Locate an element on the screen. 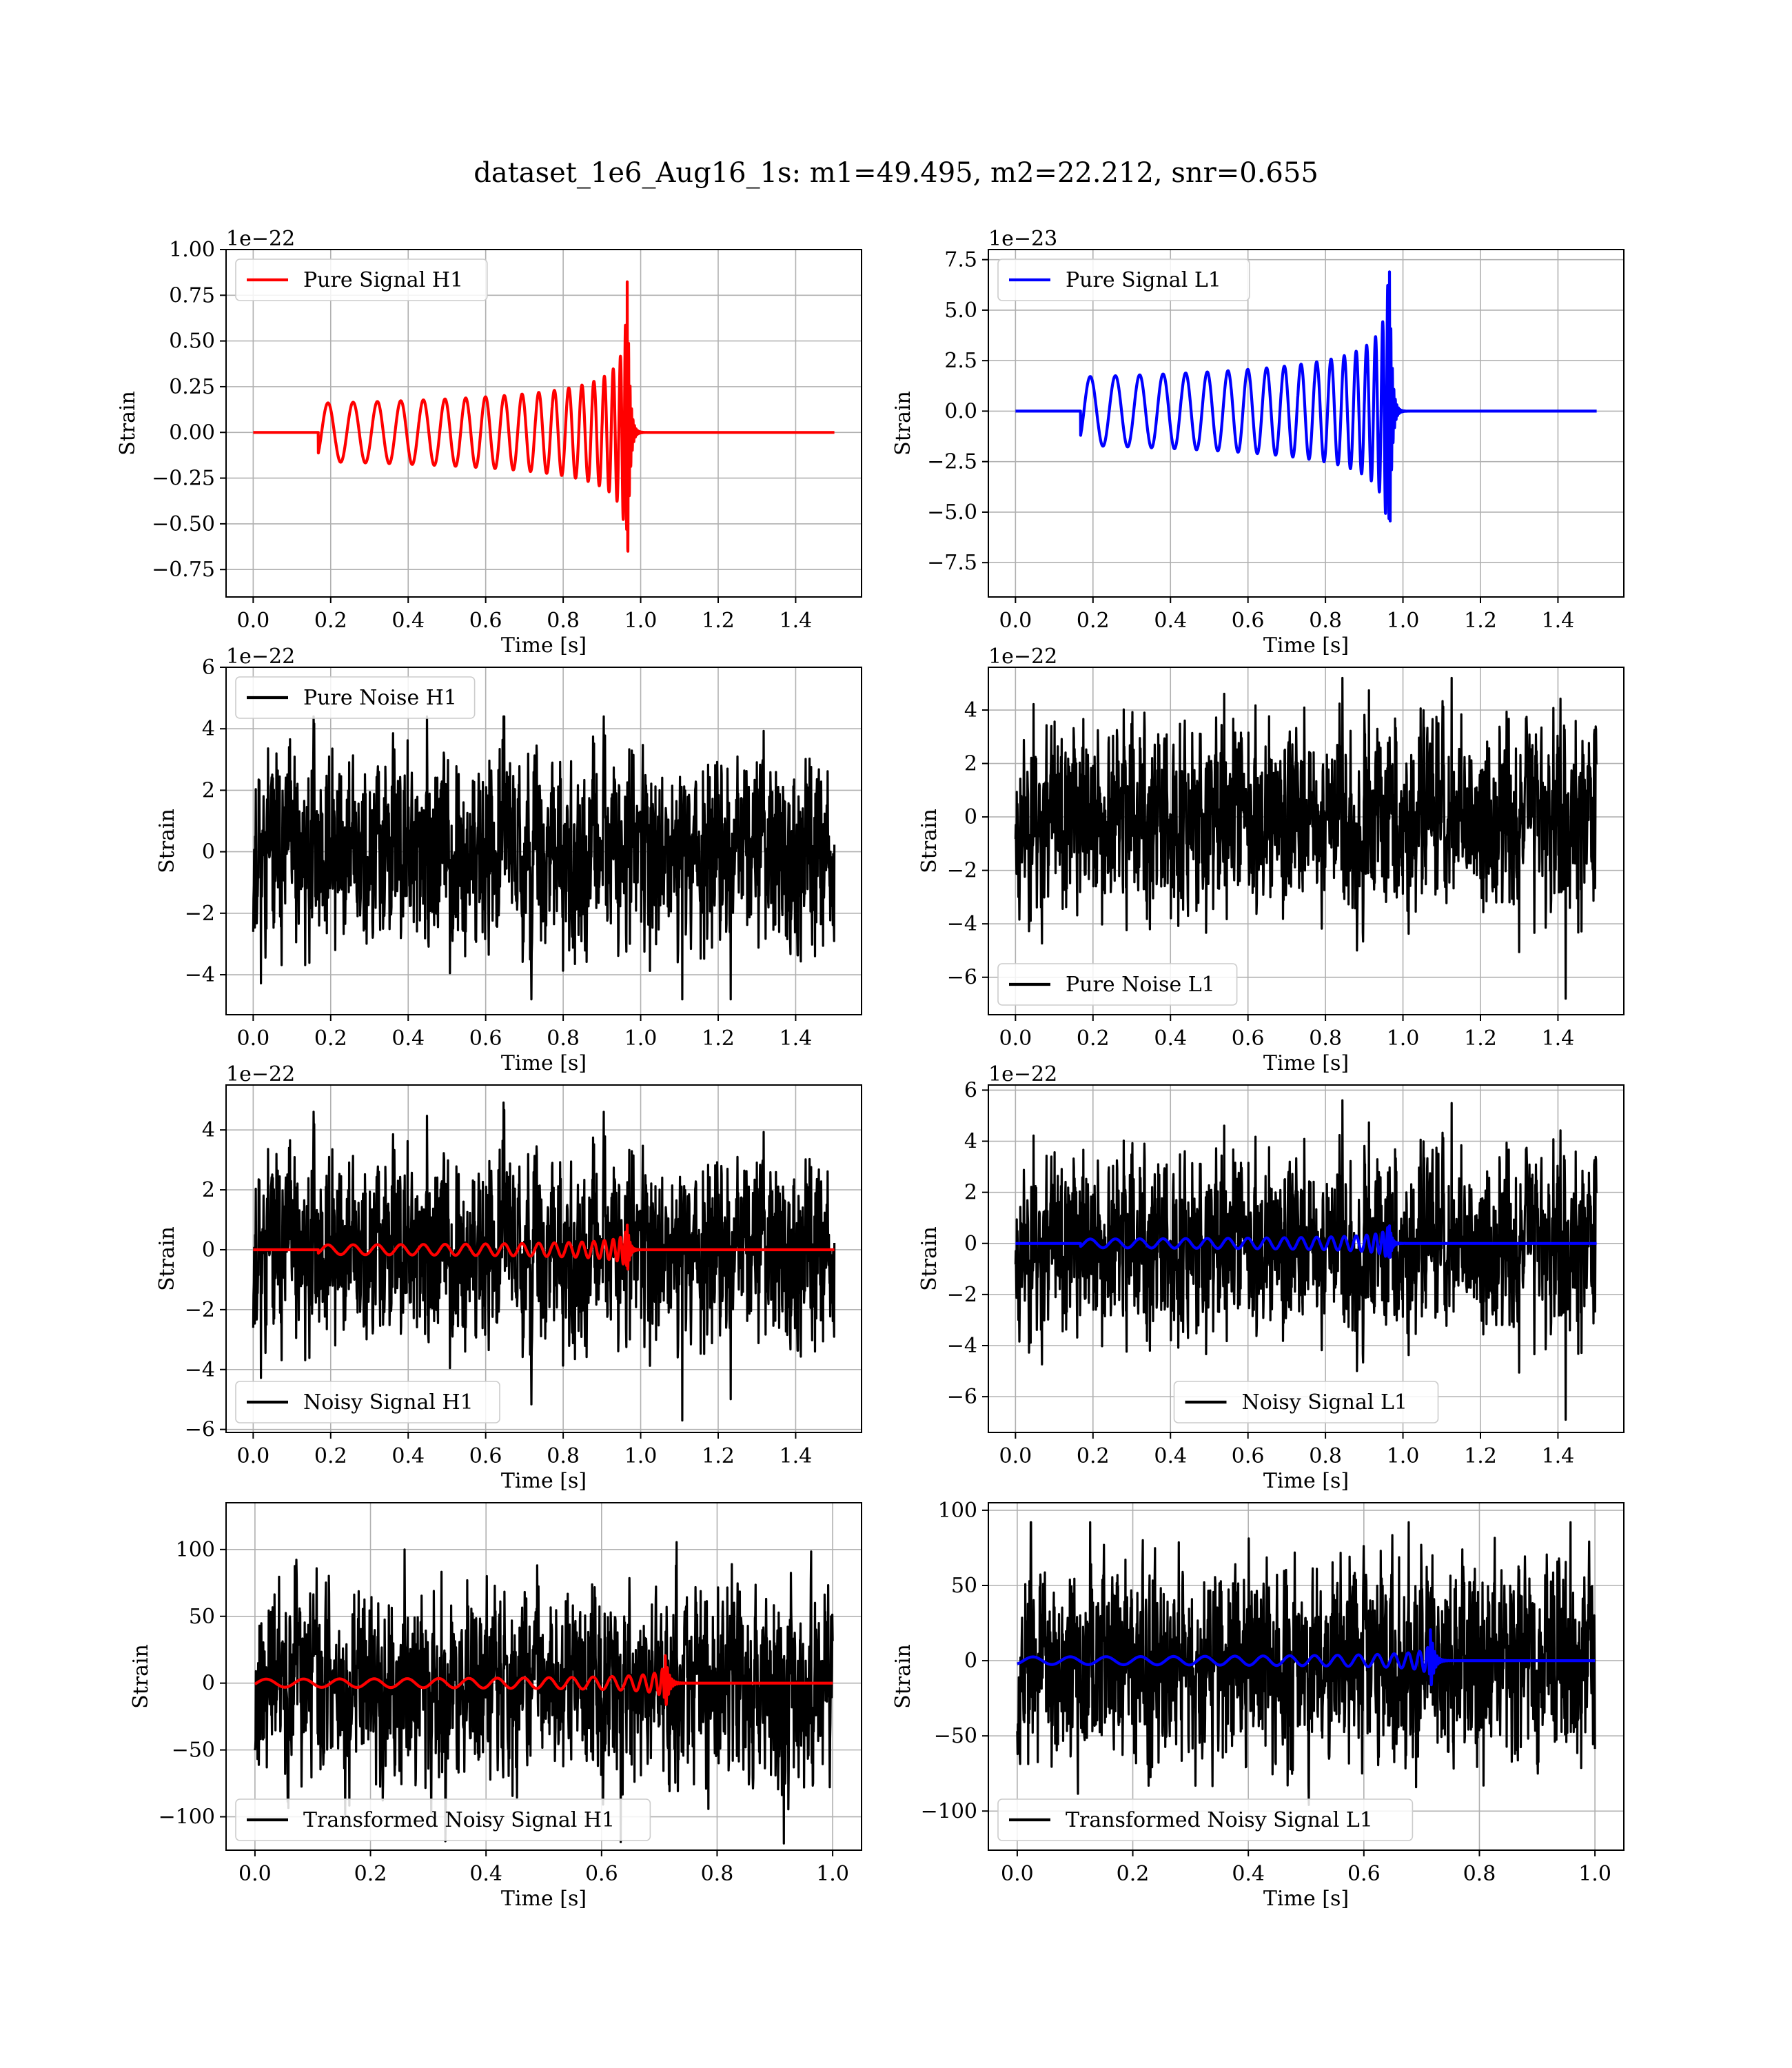  y-tick-label: 0.0 is located at coordinates (961, 411).